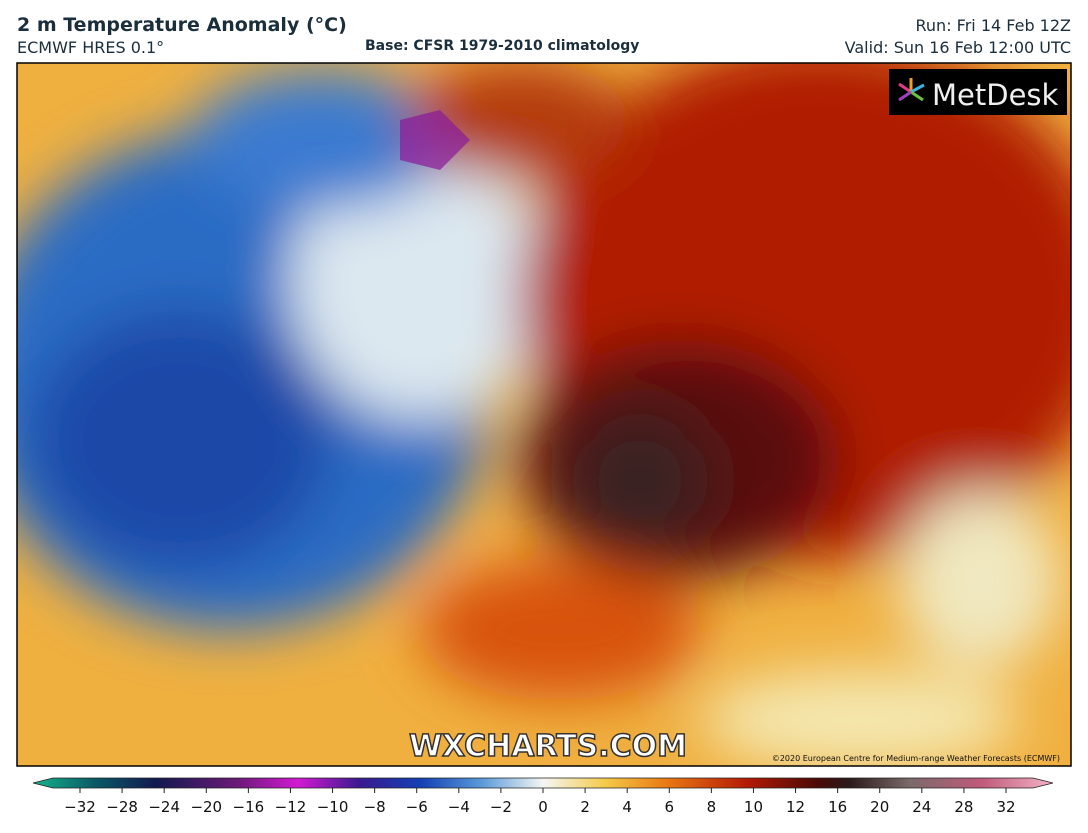 This screenshot has width=1088, height=833. What do you see at coordinates (206, 807) in the screenshot?
I see `colorbar-tick-label: −20` at bounding box center [206, 807].